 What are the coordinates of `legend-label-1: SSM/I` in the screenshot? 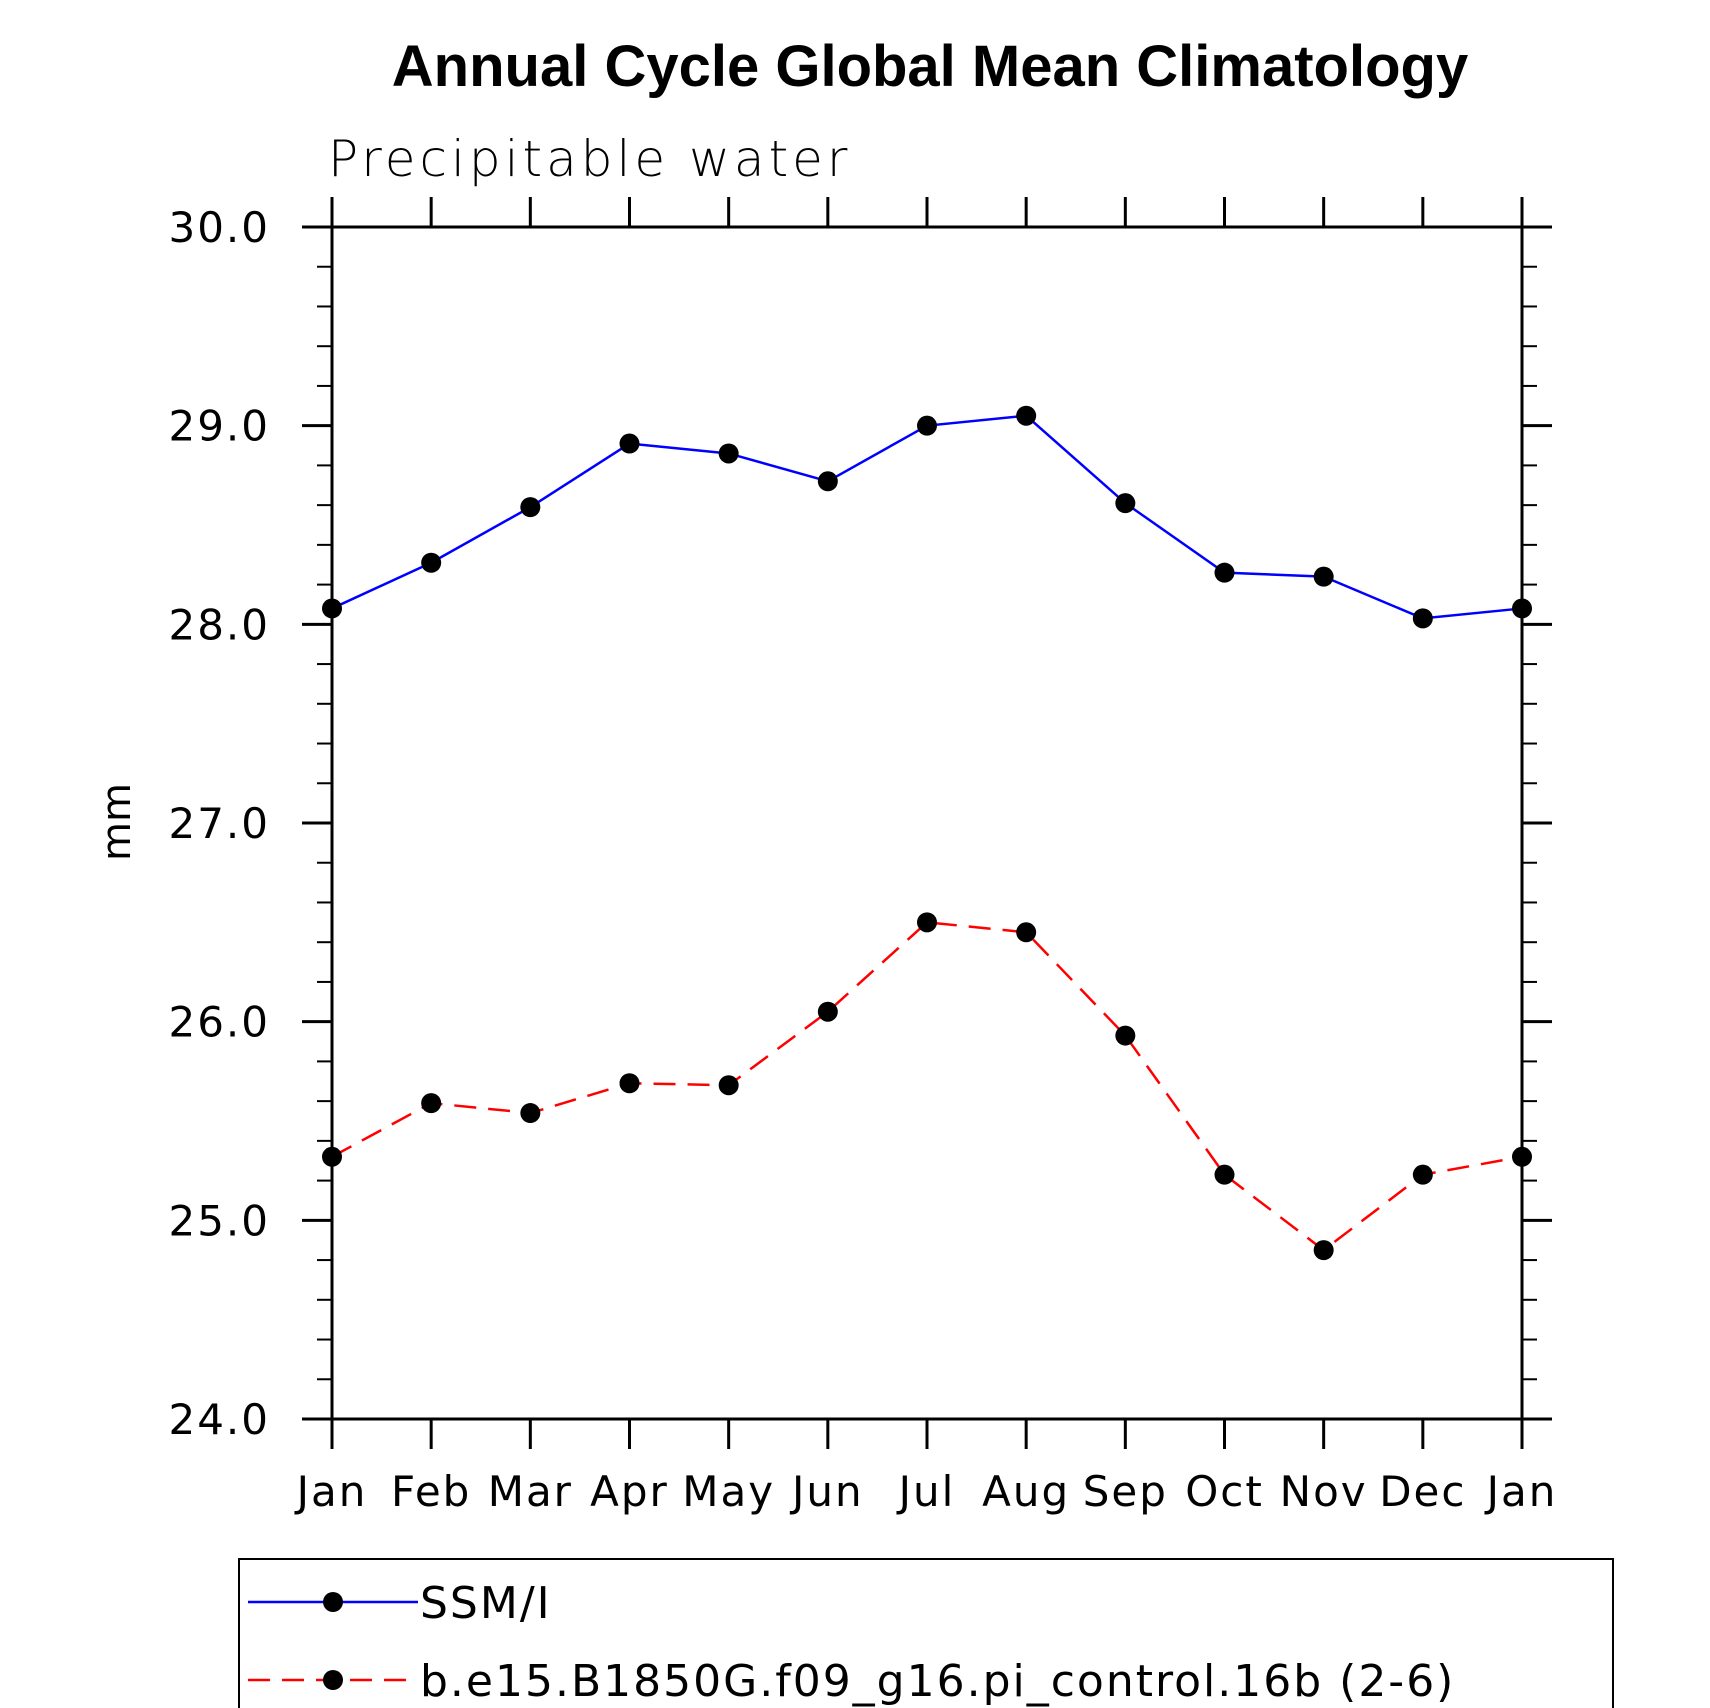 It's located at (486, 1603).